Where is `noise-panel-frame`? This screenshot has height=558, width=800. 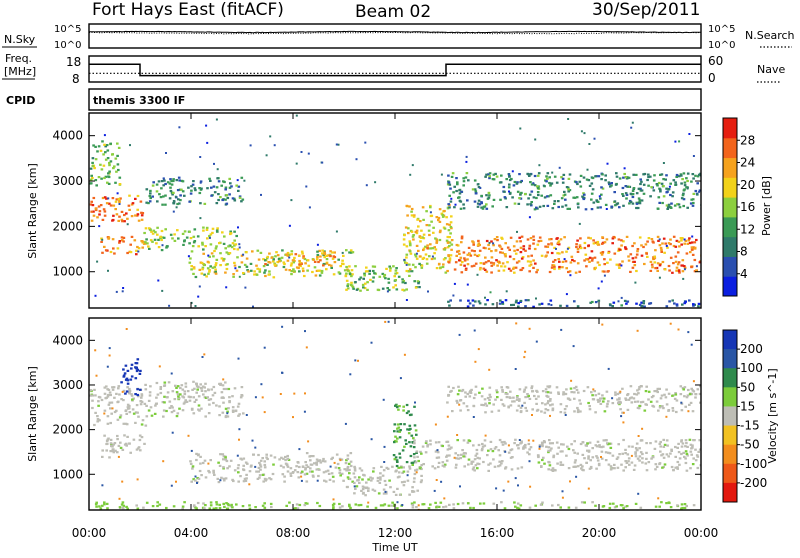 noise-panel-frame is located at coordinates (395, 36).